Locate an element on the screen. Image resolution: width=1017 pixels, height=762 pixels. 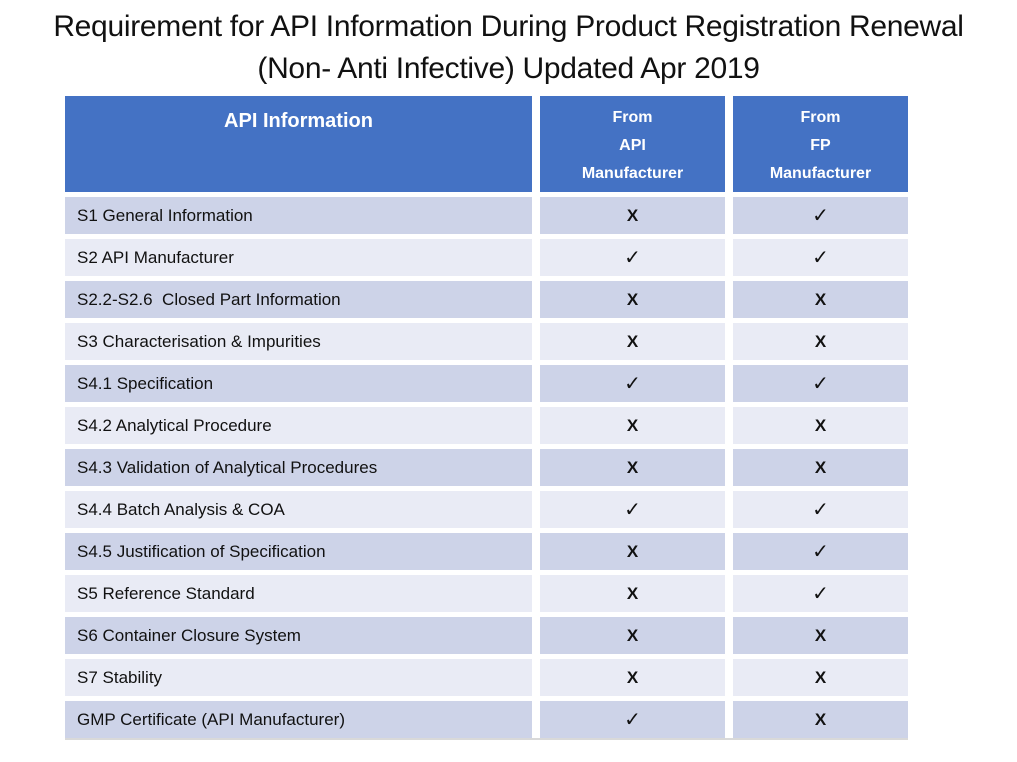
row-item-label: S2.2-S2.6 Closed Part Information is located at coordinates (298, 299).